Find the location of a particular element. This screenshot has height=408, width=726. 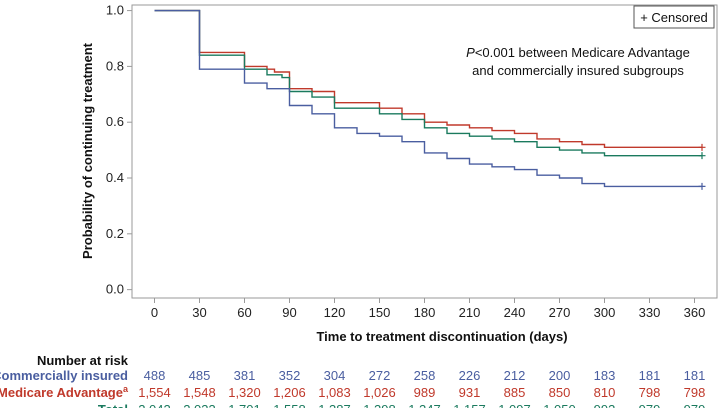

x-tick-label: 330 is located at coordinates (650, 312).